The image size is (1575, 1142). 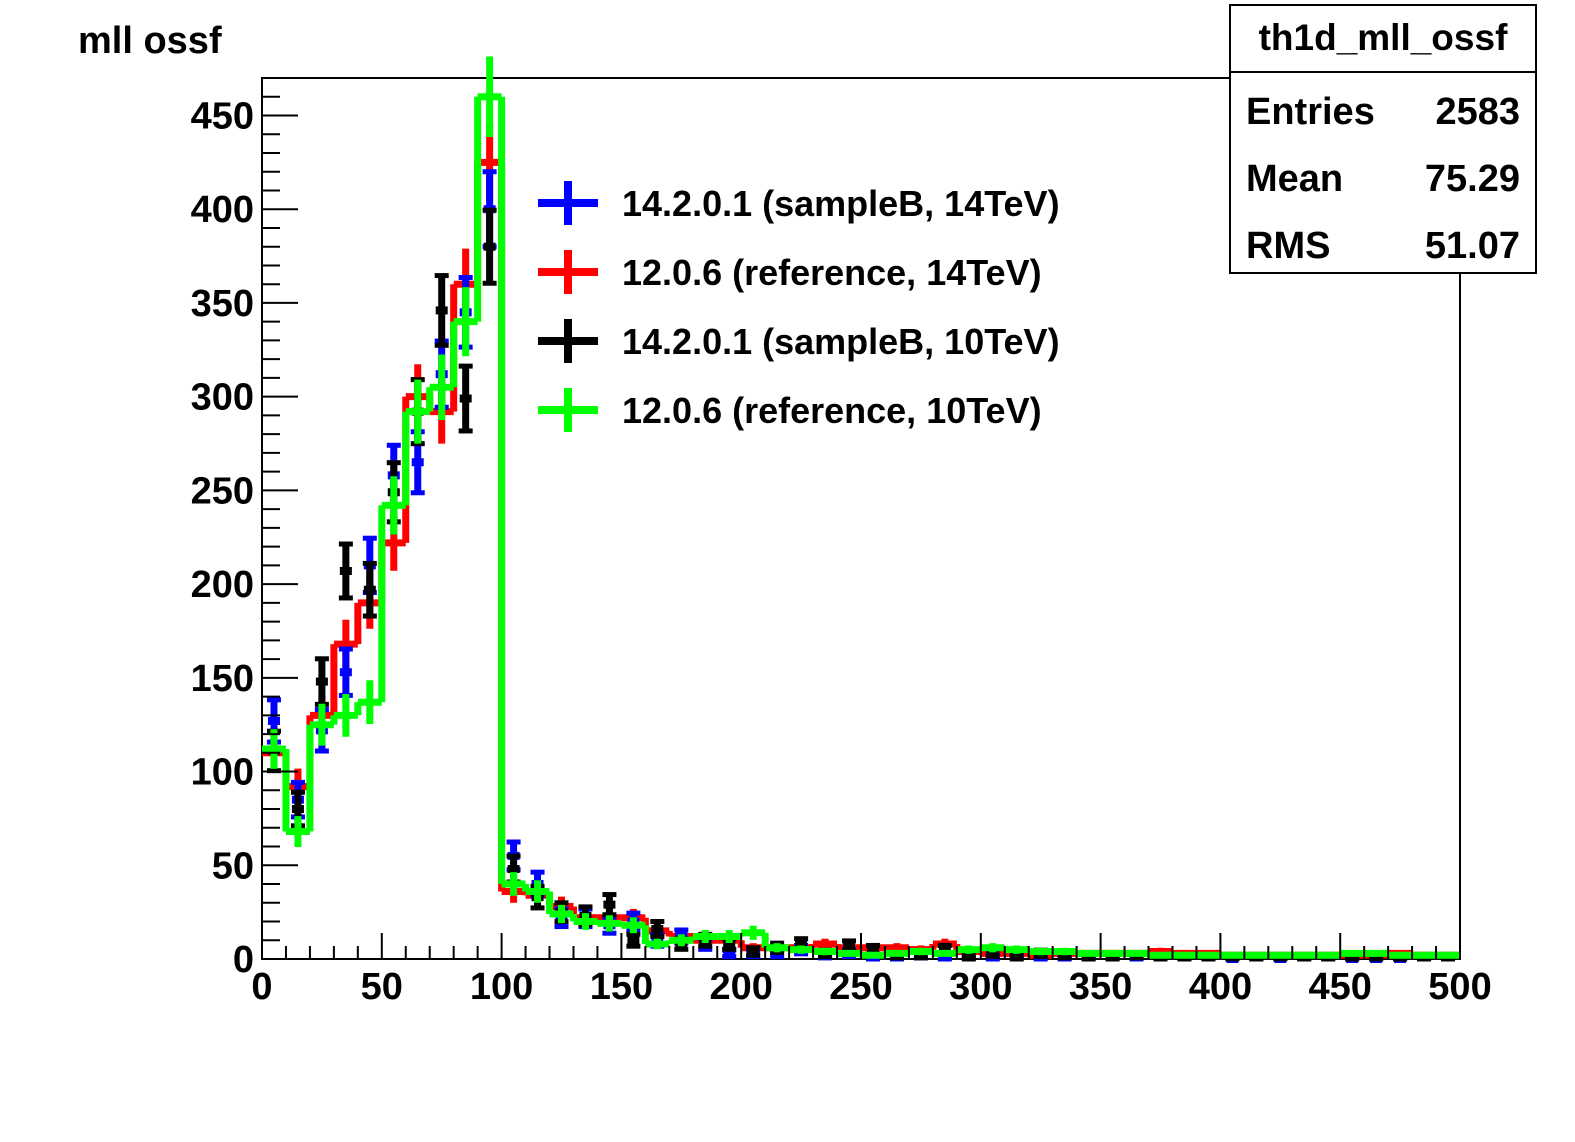 I want to click on y-tick-label: 250, so click(x=222, y=491).